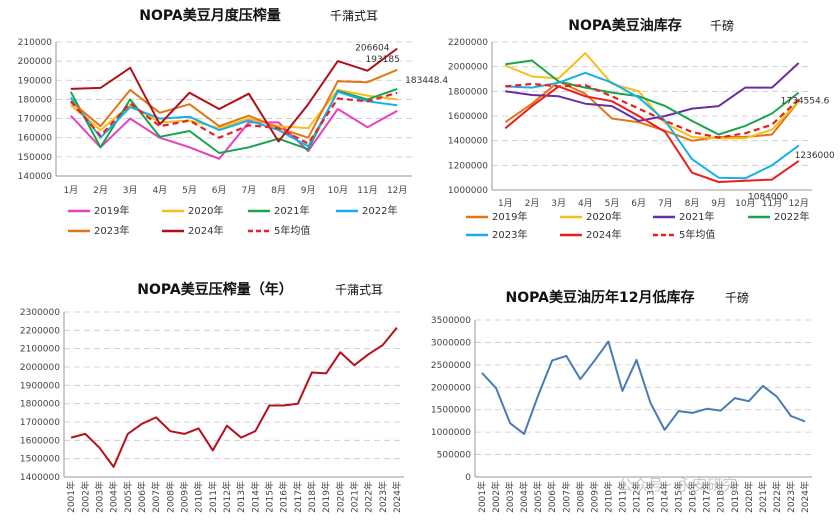  Describe the element at coordinates (354, 497) in the screenshot. I see `x-tick-label: 2021年` at that location.